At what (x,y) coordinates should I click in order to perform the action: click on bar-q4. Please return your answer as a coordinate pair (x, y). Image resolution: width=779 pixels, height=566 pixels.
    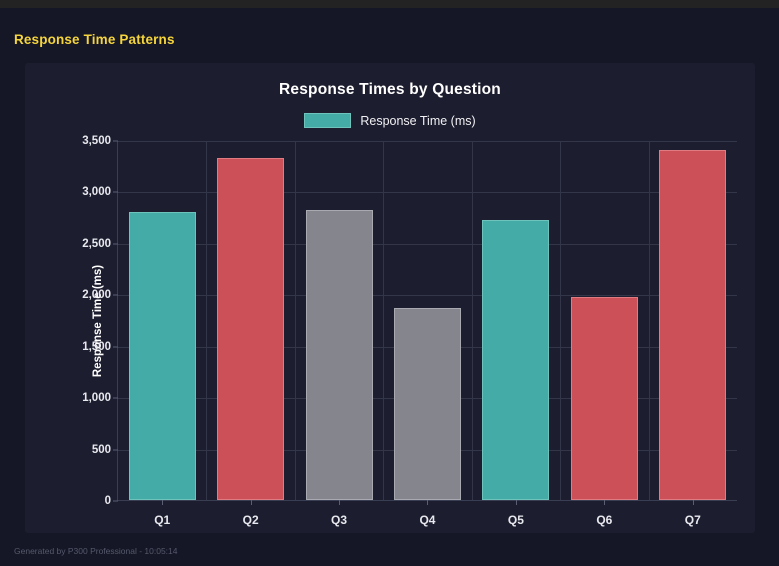
    Looking at the image, I should click on (427, 403).